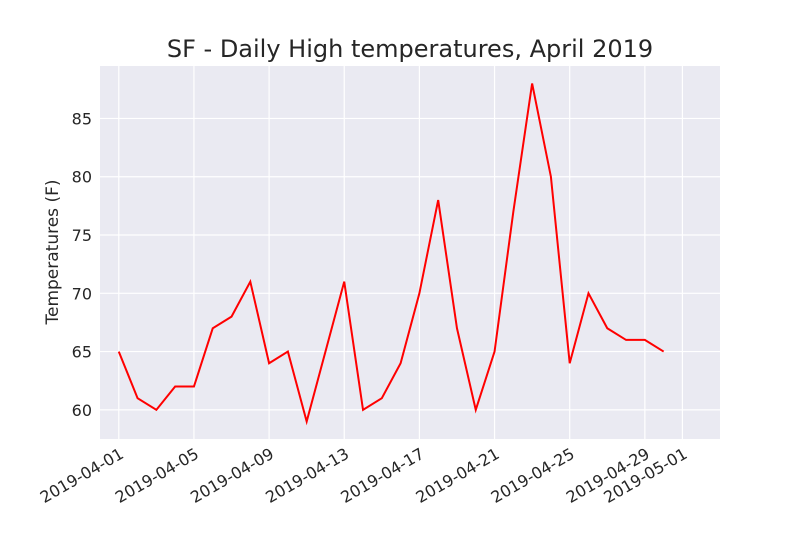  Describe the element at coordinates (458, 475) in the screenshot. I see `x-tick-label: 2019-04-21` at that location.